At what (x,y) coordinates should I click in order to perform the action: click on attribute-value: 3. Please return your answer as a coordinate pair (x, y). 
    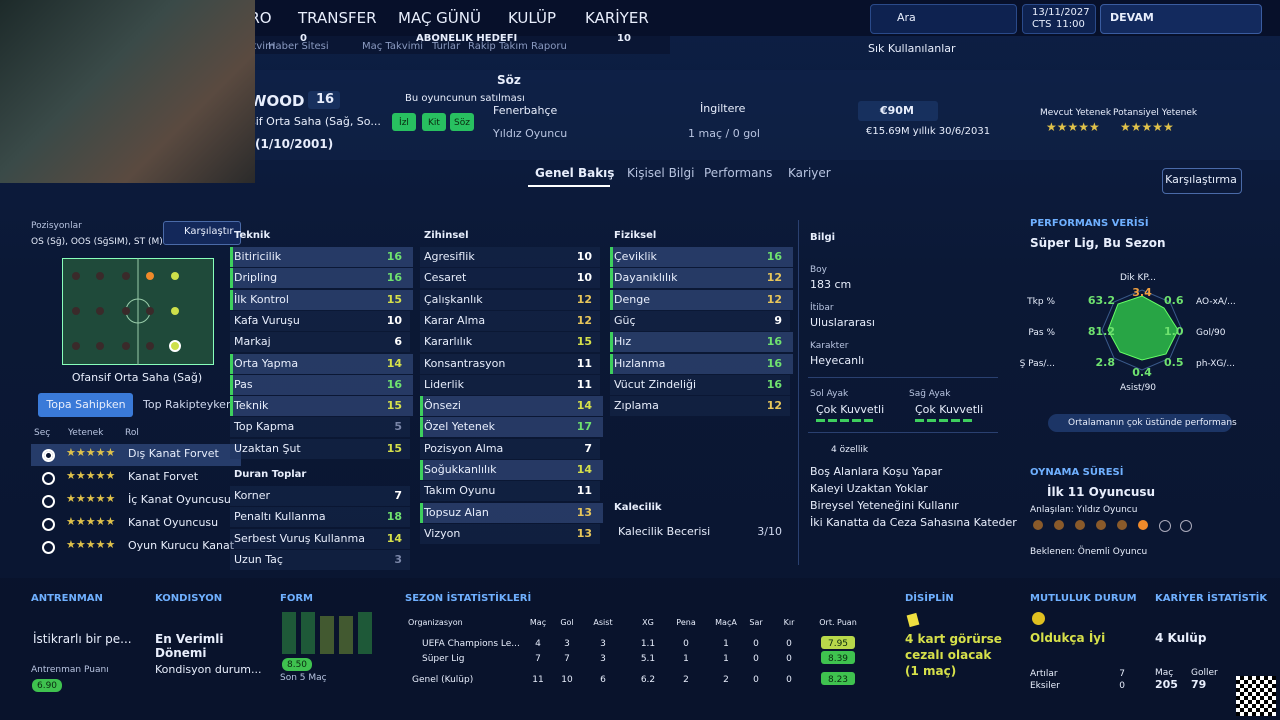
    Looking at the image, I should click on (398, 559).